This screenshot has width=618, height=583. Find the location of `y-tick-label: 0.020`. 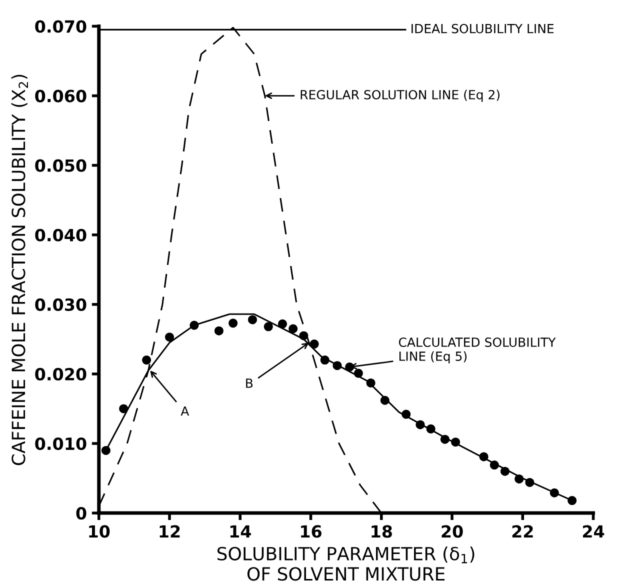

y-tick-label: 0.020 is located at coordinates (60, 374).